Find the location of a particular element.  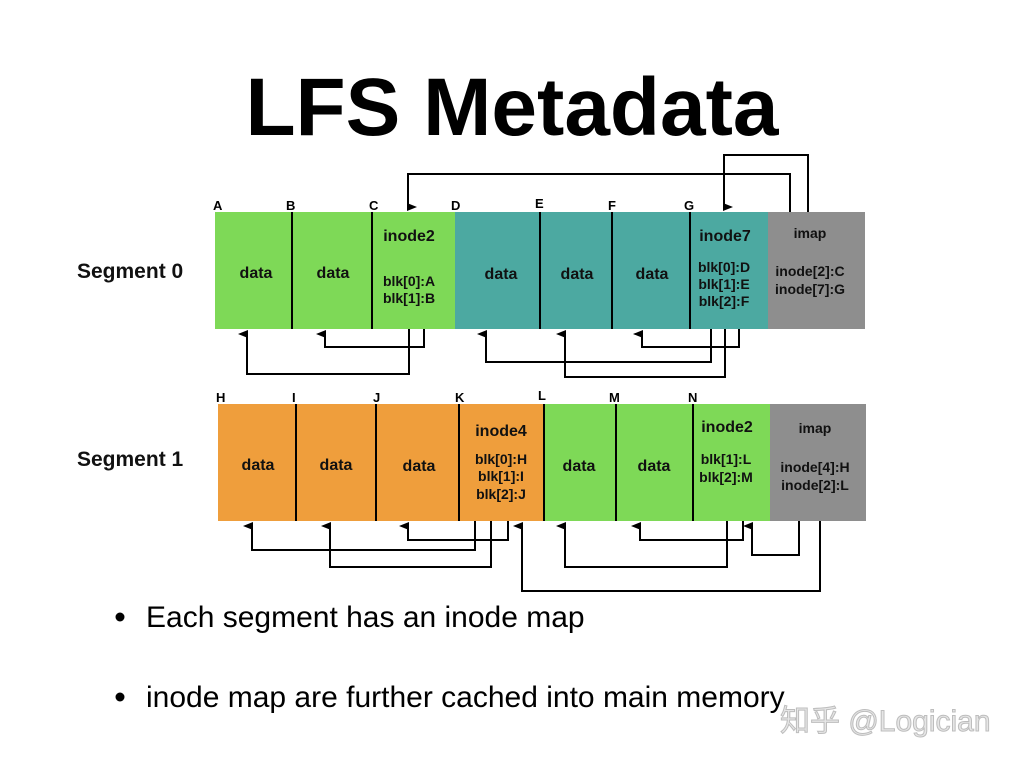

inode7-entry: blk[1]:E is located at coordinates (723, 284).